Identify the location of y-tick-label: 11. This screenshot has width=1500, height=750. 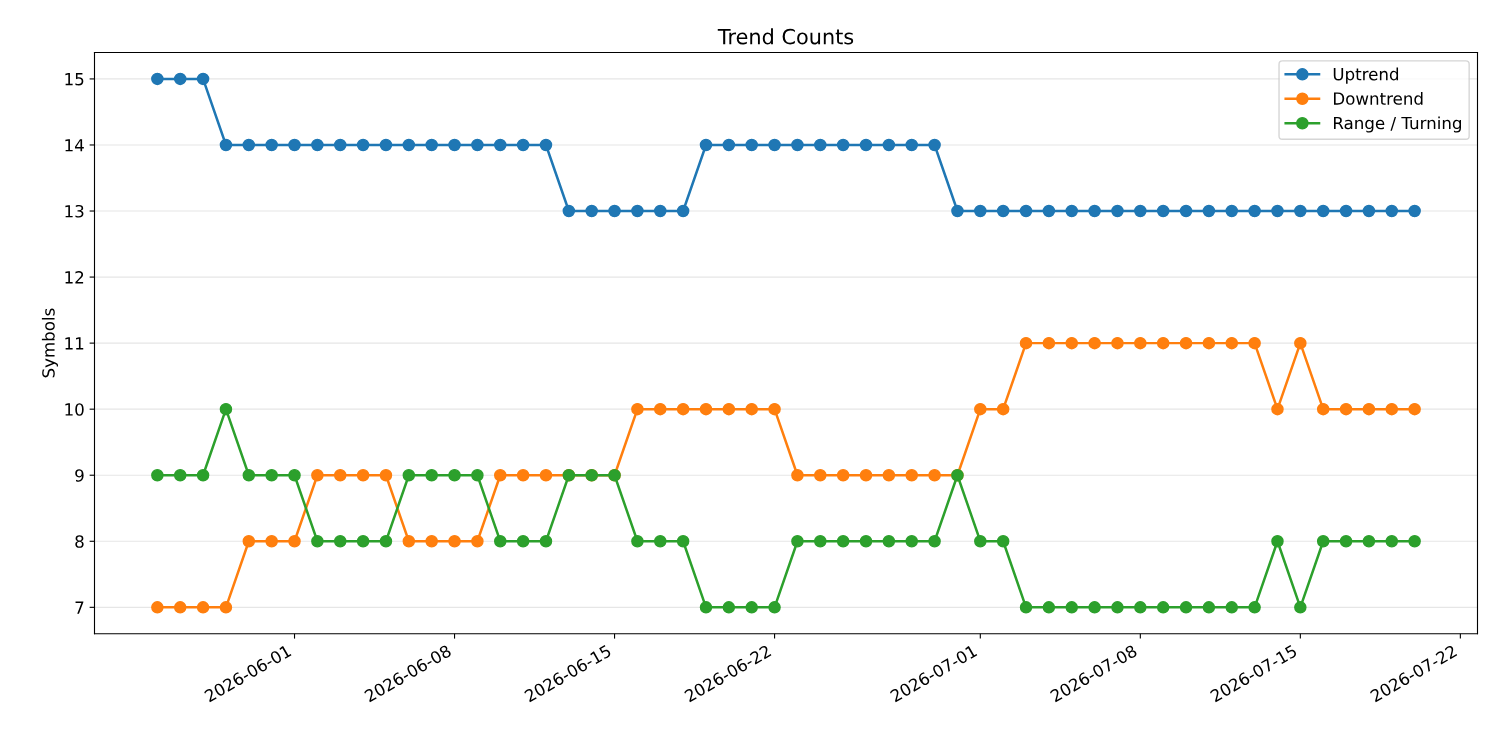
(74, 343).